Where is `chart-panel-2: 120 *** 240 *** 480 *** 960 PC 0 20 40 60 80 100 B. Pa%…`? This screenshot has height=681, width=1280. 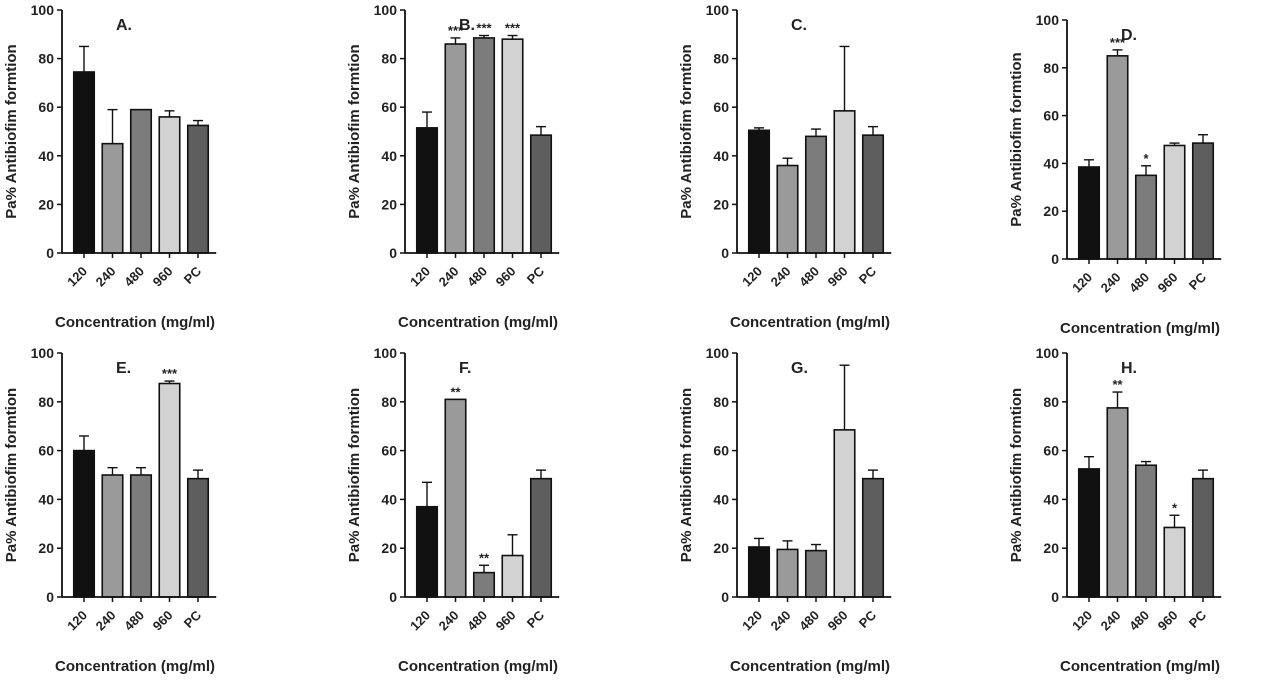 chart-panel-2: 120 *** 240 *** 480 *** 960 PC 0 20 40 60 80 100 B. Pa%… is located at coordinates (453, 166).